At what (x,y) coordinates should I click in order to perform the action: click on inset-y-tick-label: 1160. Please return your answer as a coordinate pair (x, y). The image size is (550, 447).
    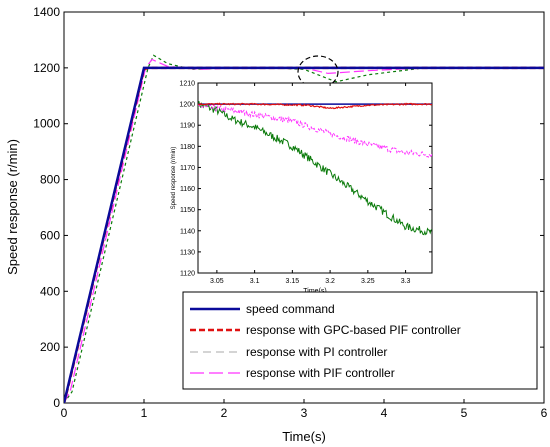
    Looking at the image, I should click on (187, 189).